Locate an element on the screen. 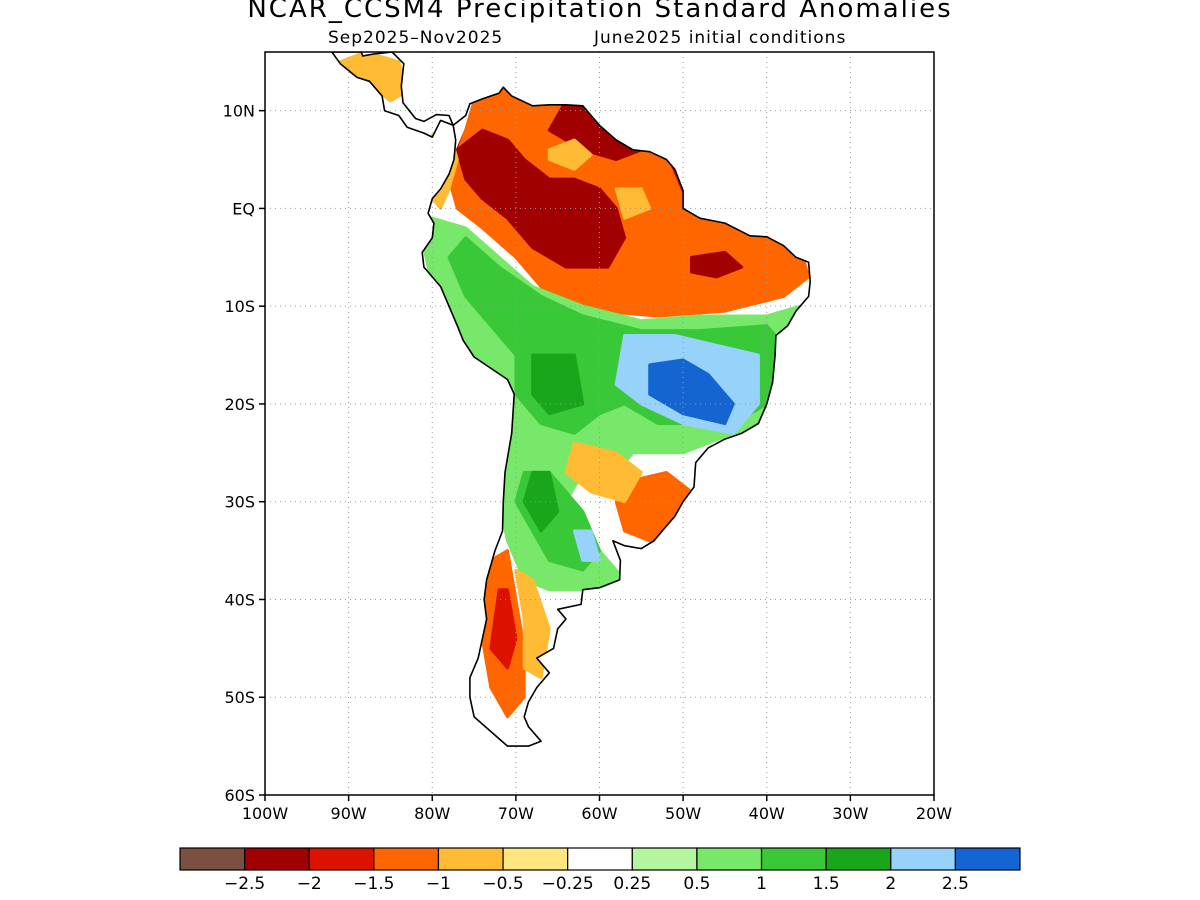  lon-tick-label: 70W is located at coordinates (516, 813).